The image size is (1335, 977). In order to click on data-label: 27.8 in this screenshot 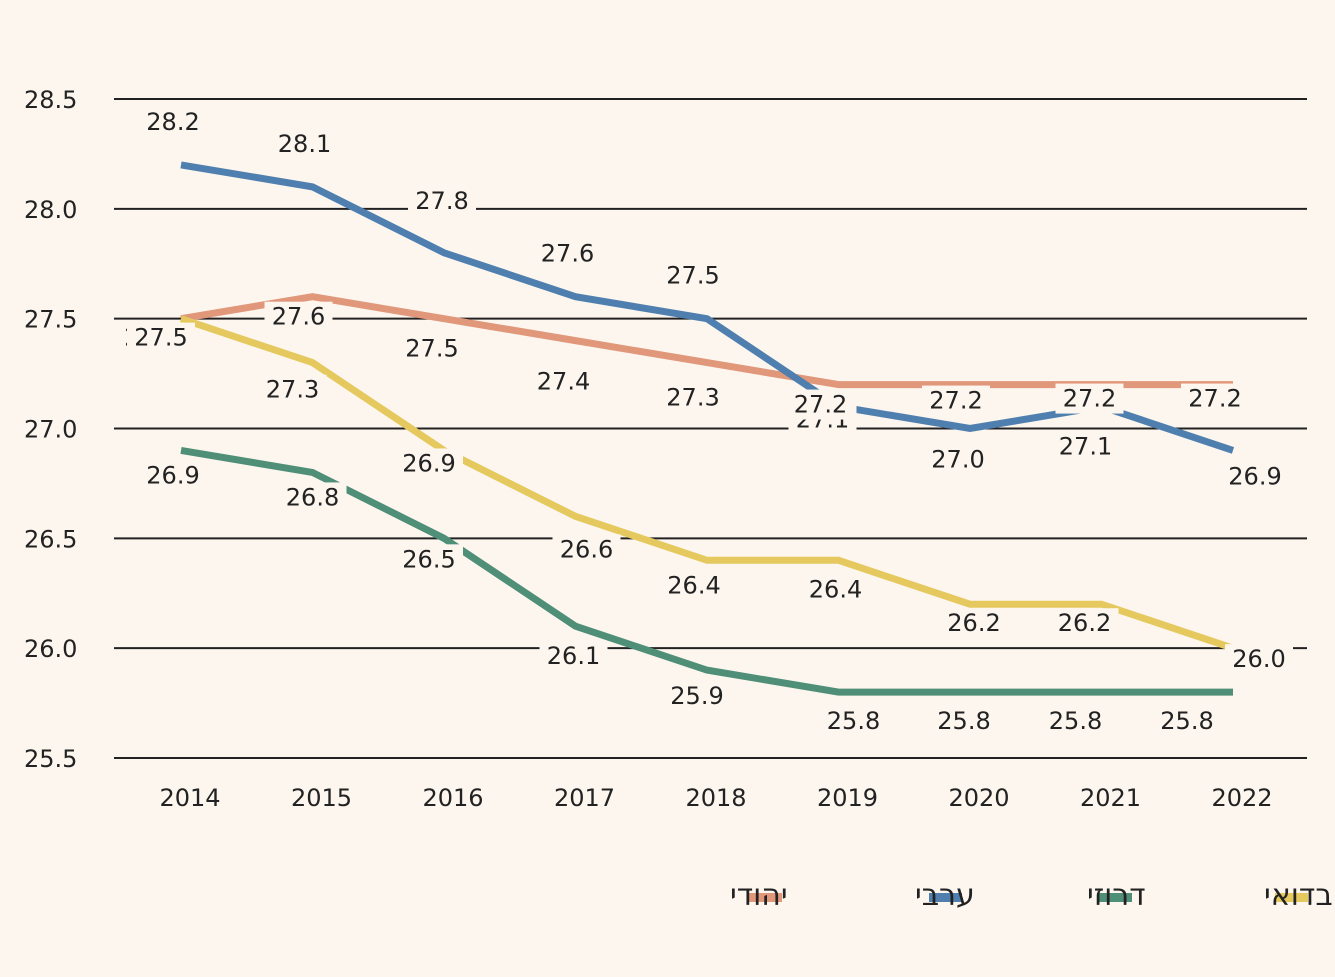, I will do `click(441, 201)`.